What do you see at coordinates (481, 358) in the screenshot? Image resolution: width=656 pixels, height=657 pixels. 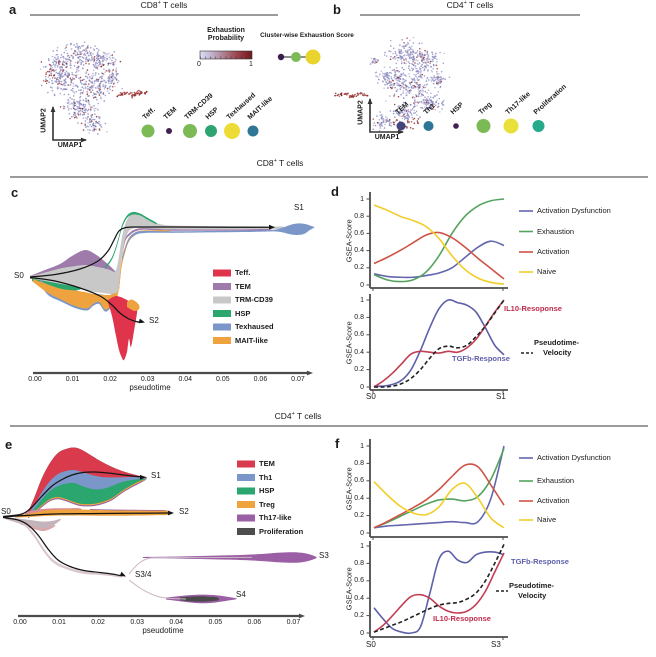 I see `label-tgfb-response-cd8: TGFb-Response` at bounding box center [481, 358].